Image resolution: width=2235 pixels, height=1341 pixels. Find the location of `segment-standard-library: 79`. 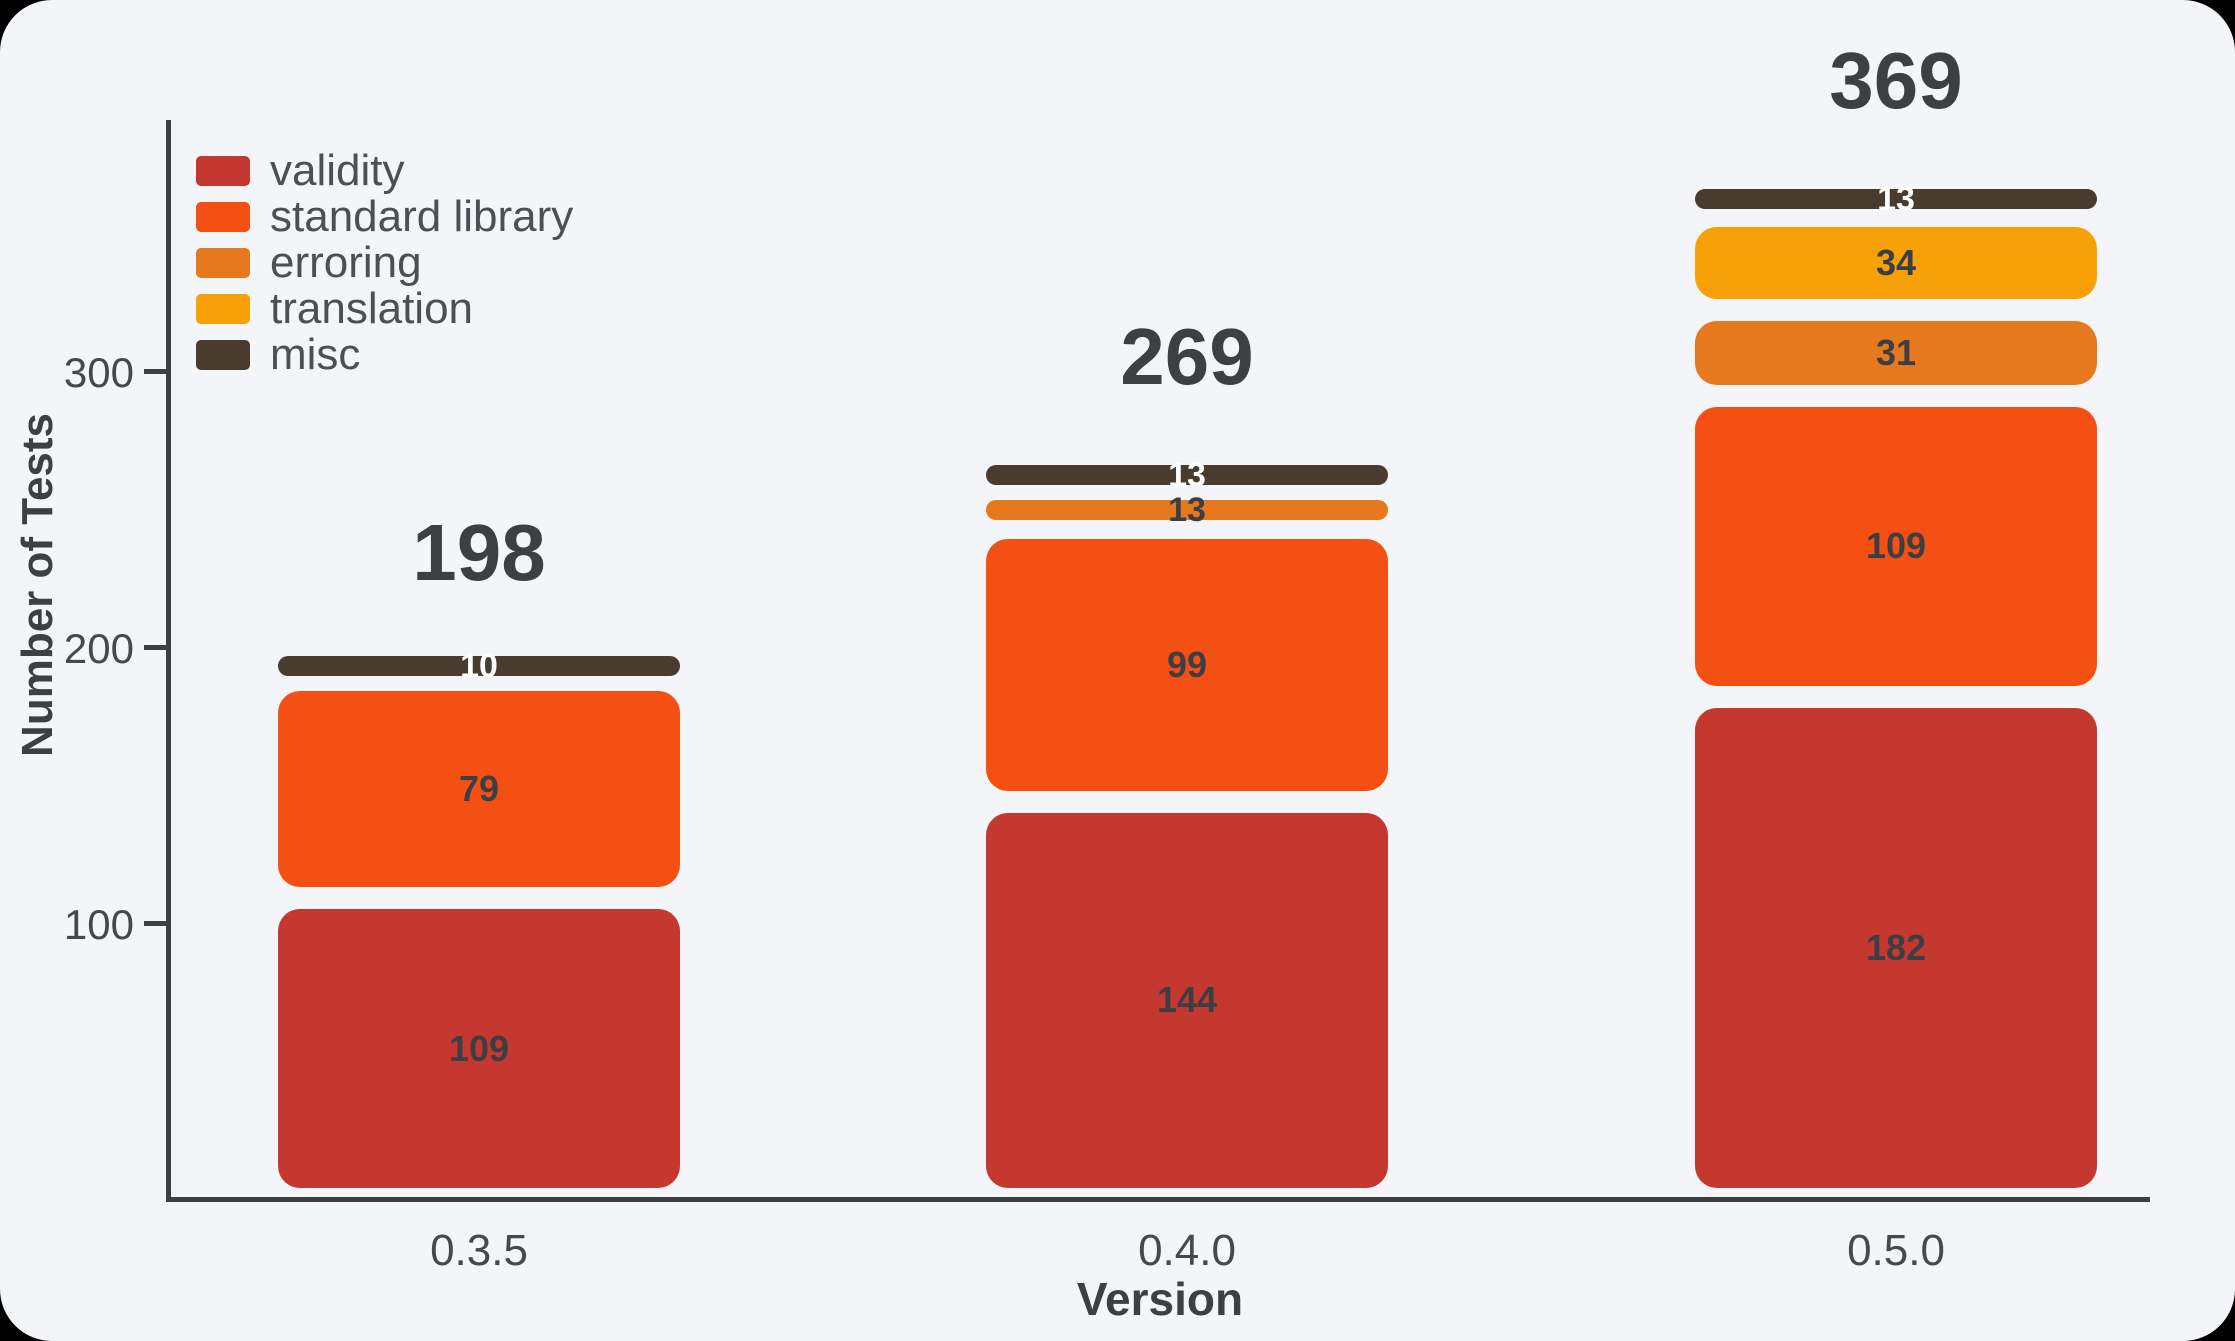

segment-standard-library: 79 is located at coordinates (479, 789).